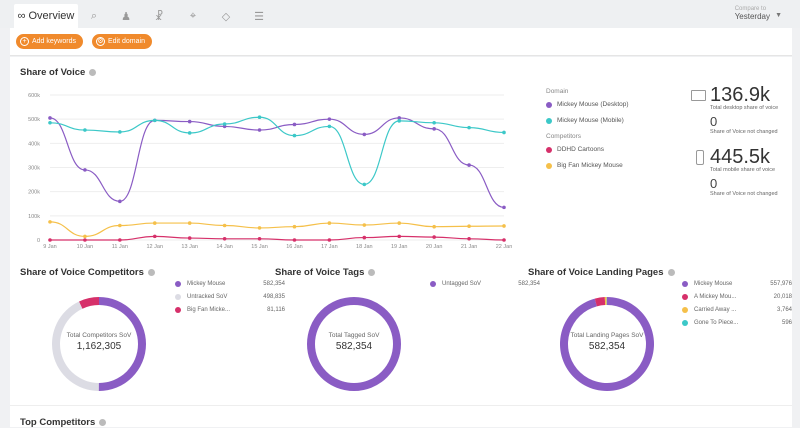 The height and width of the screenshot is (428, 800). Describe the element at coordinates (587, 104) in the screenshot. I see `legend-item: Mickey Mouse (Desktop)` at that location.